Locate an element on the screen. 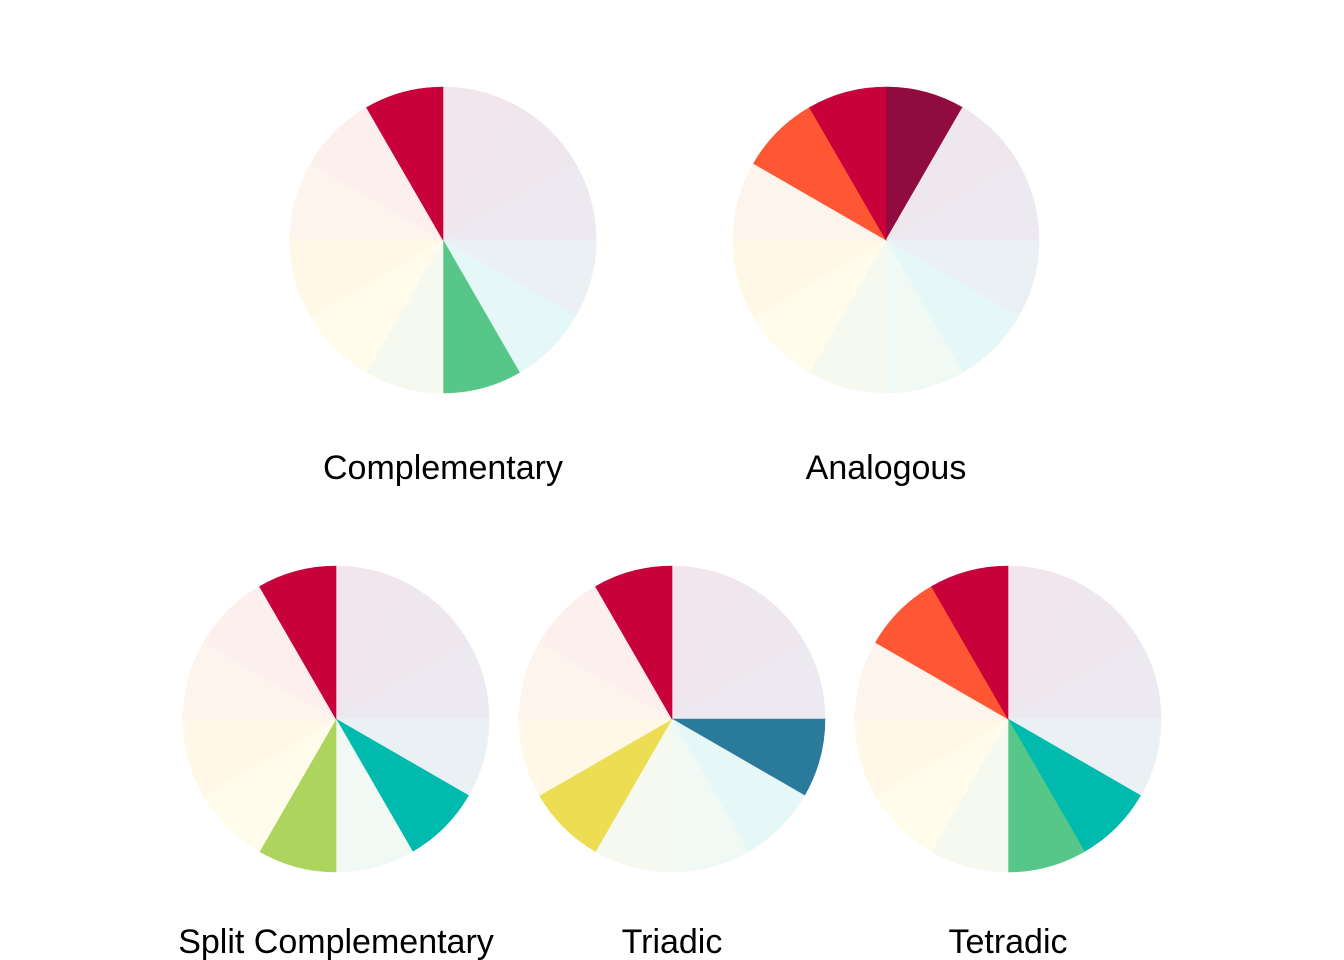 Image resolution: width=1344 pixels, height=960 pixels. wheel-triadic-slices is located at coordinates (672, 719).